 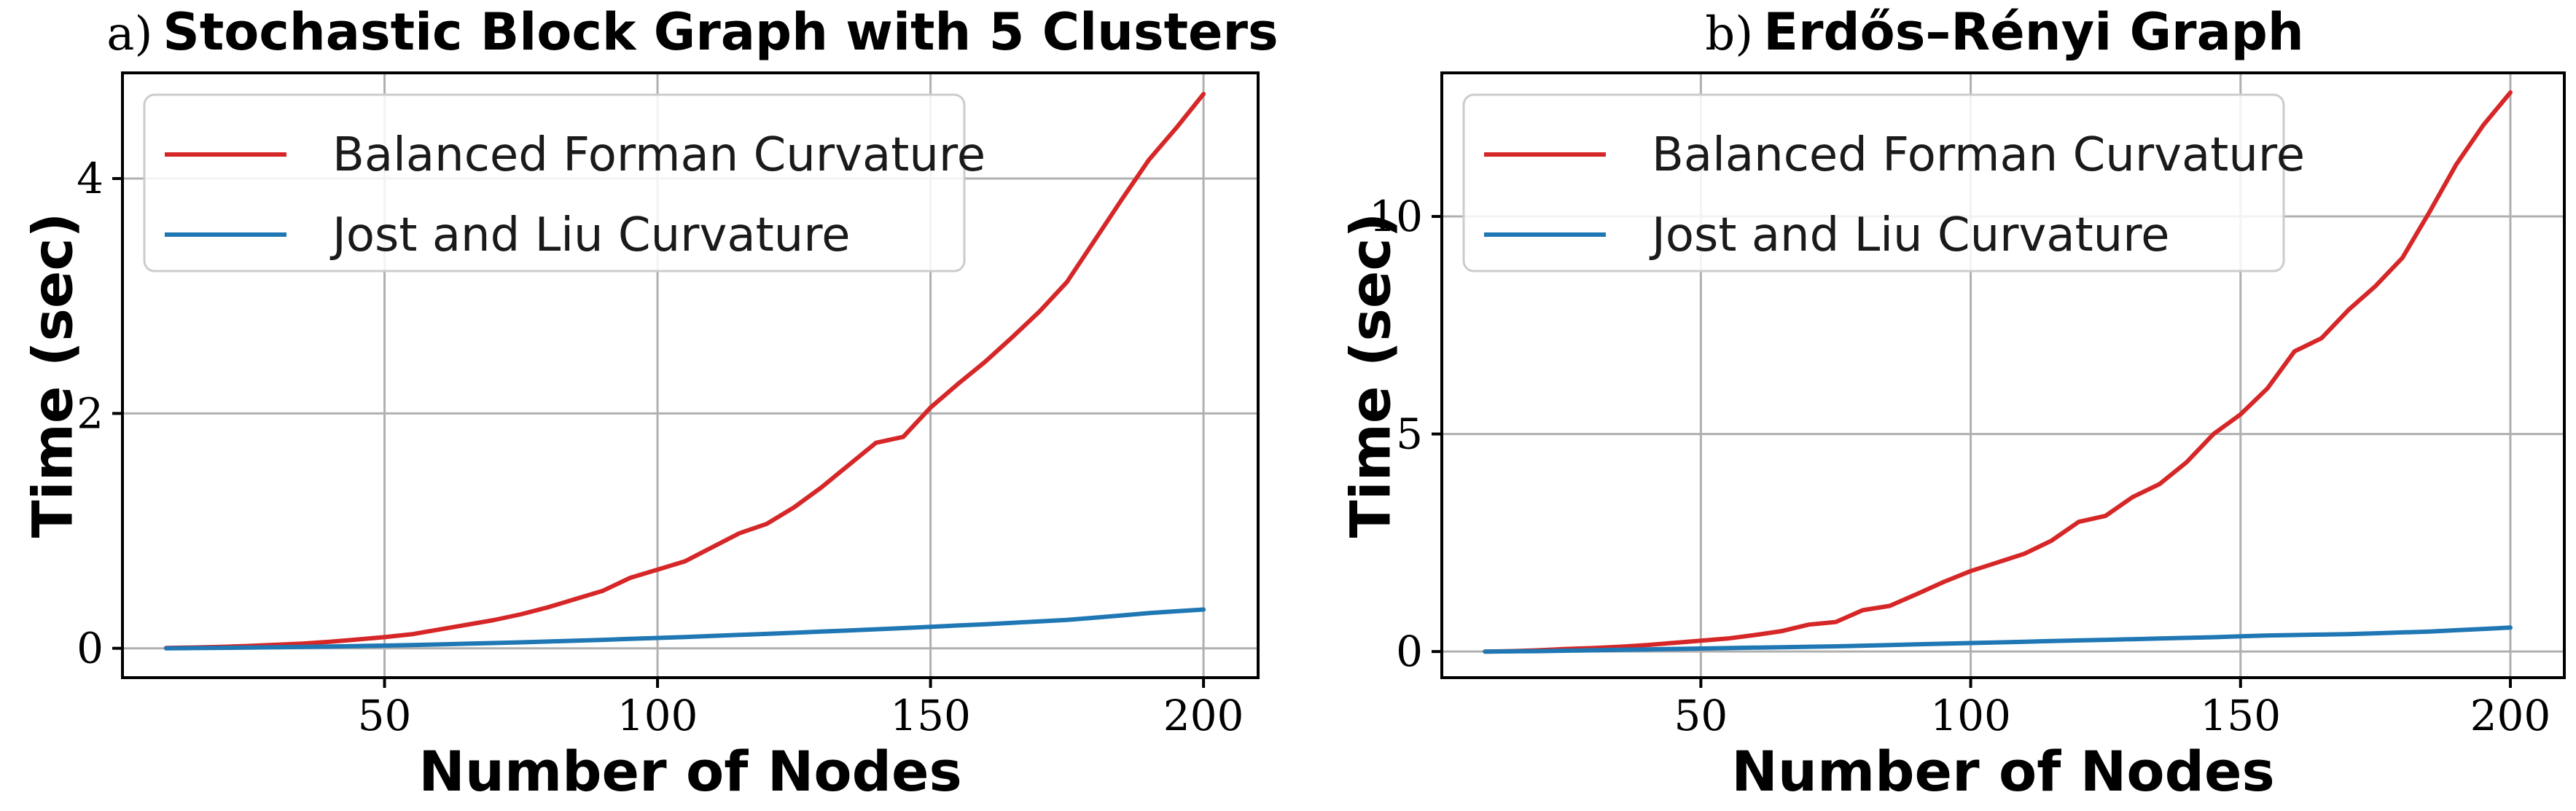 I want to click on y-tick-label: 4, so click(x=90, y=178).